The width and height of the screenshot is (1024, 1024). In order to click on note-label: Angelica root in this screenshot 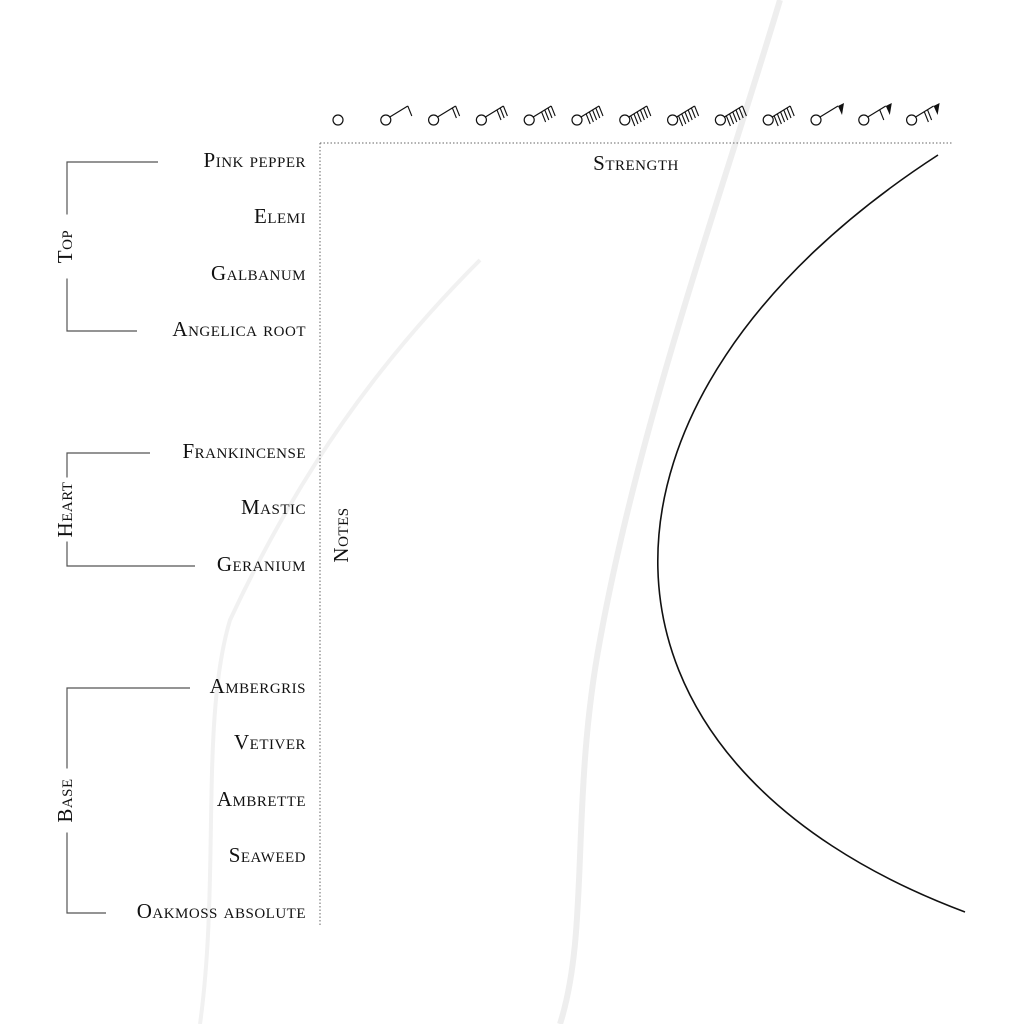, I will do `click(239, 329)`.